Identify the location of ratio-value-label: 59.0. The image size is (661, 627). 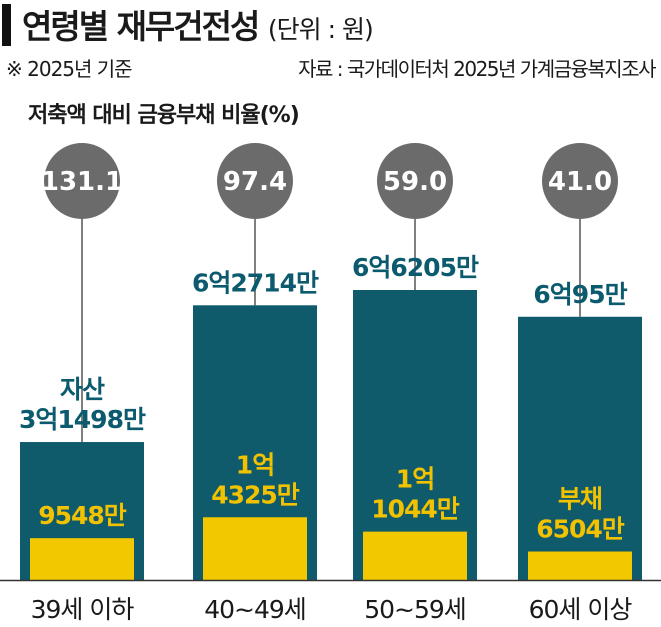
(415, 182).